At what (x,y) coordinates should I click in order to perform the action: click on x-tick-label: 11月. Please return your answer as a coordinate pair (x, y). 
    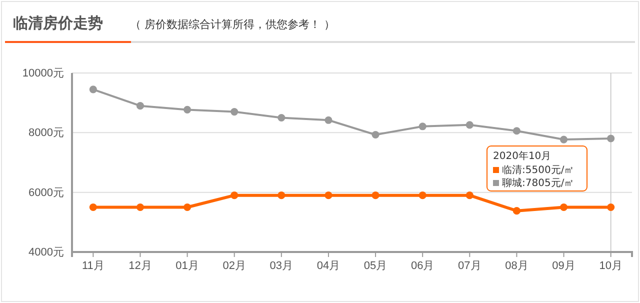
    Looking at the image, I should click on (93, 266).